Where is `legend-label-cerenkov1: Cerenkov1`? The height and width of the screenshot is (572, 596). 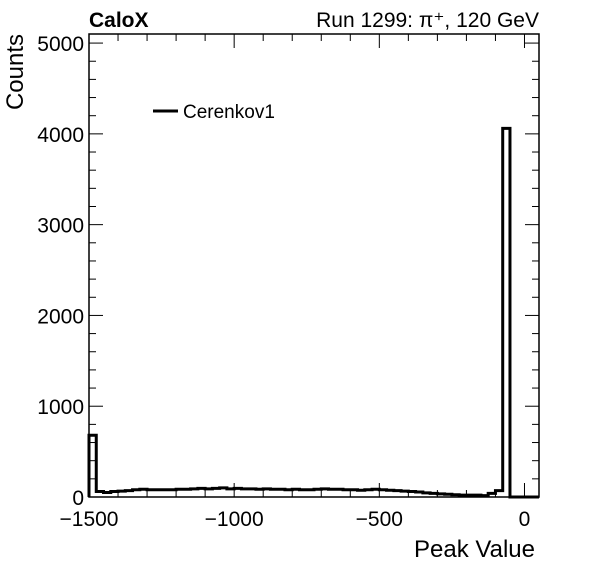
legend-label-cerenkov1: Cerenkov1 is located at coordinates (229, 112).